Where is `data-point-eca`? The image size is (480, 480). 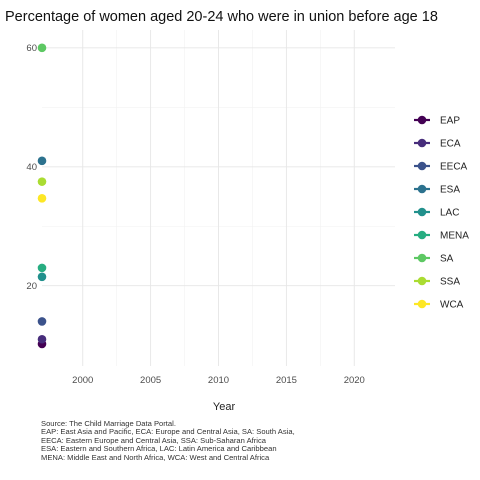
data-point-eca is located at coordinates (42, 339).